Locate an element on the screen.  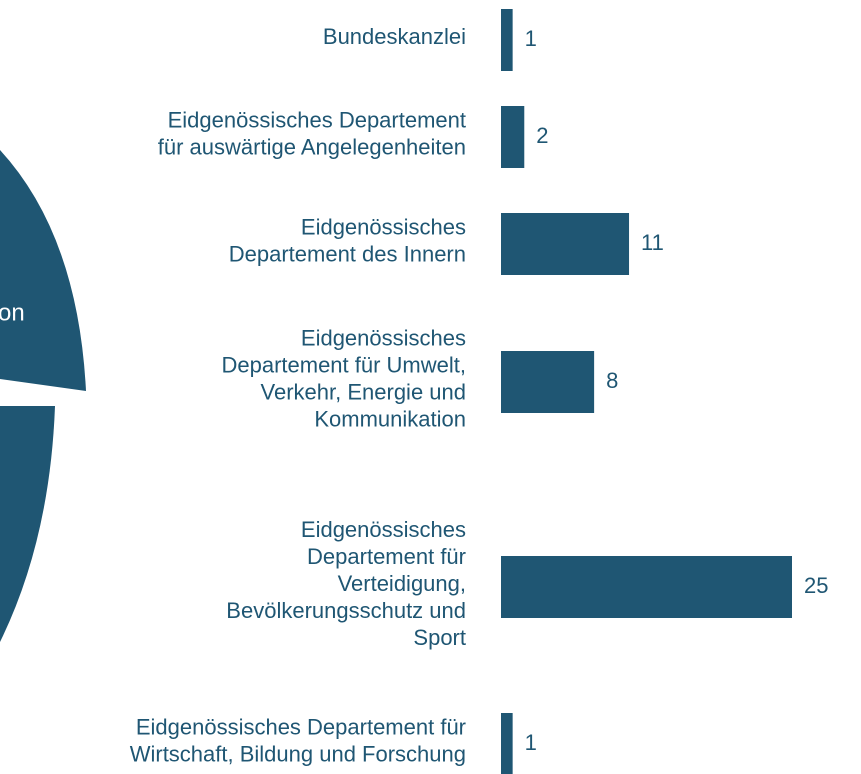
value-label: 2 is located at coordinates (542, 135).